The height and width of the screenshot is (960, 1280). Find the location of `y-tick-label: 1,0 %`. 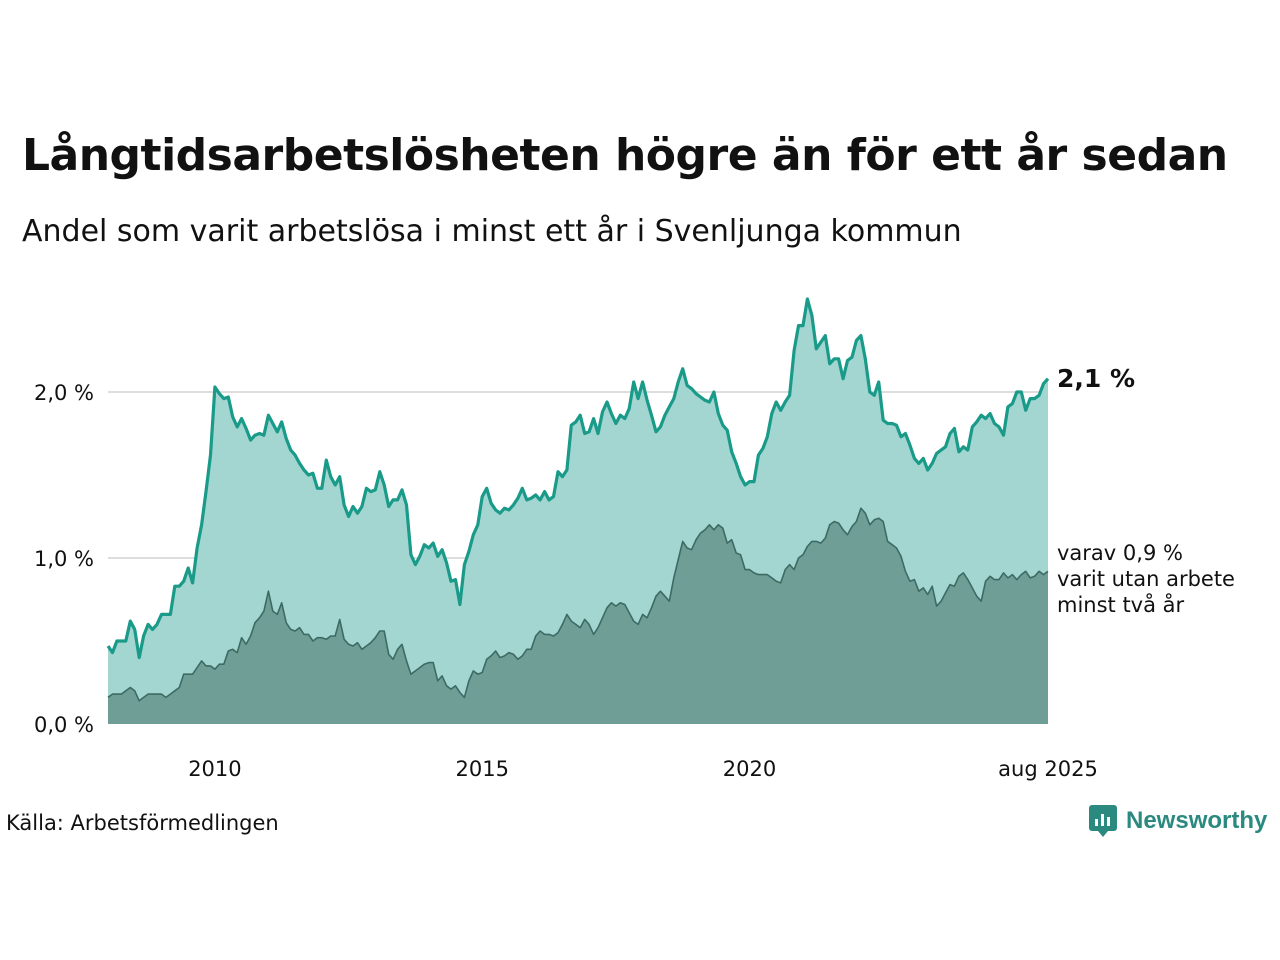

y-tick-label: 1,0 % is located at coordinates (64, 559).